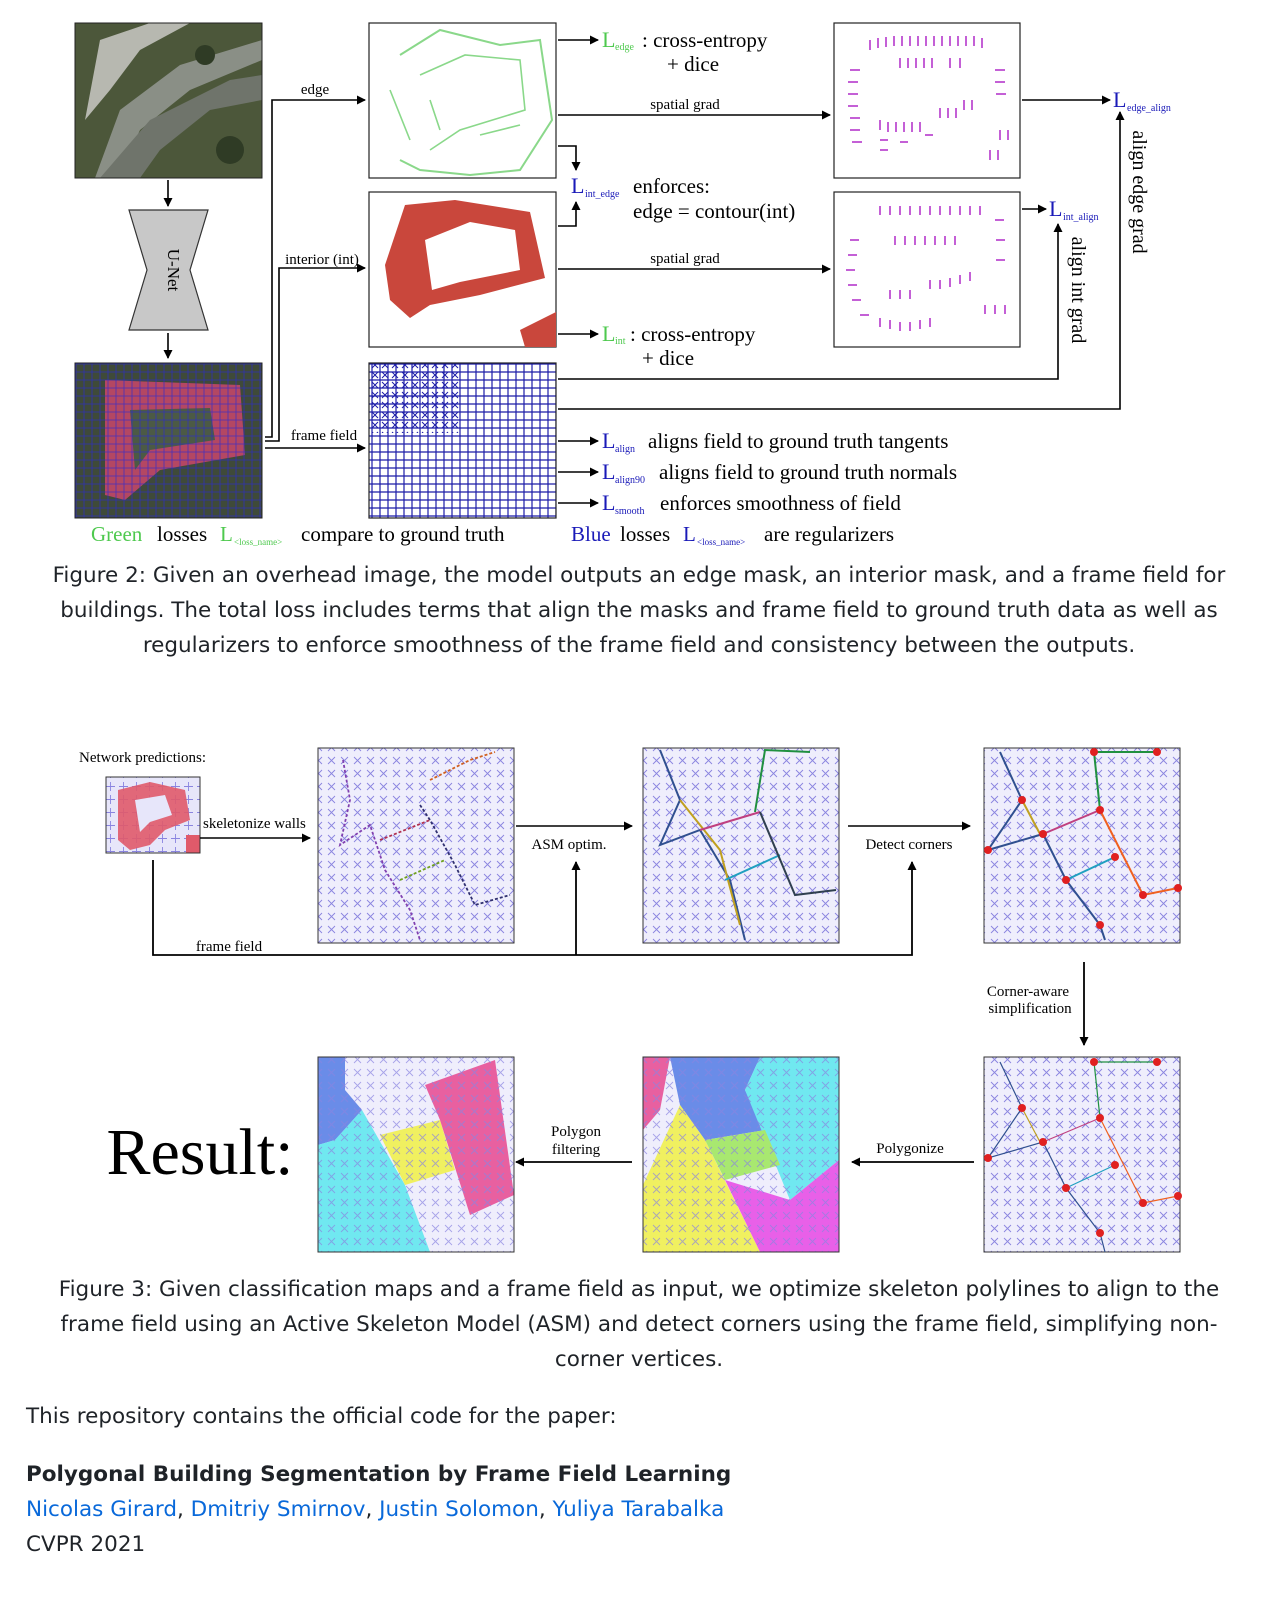 The image size is (1278, 1616). What do you see at coordinates (798, 441) in the screenshot?
I see `l-align-desc: aligns field to ground truth tangents` at bounding box center [798, 441].